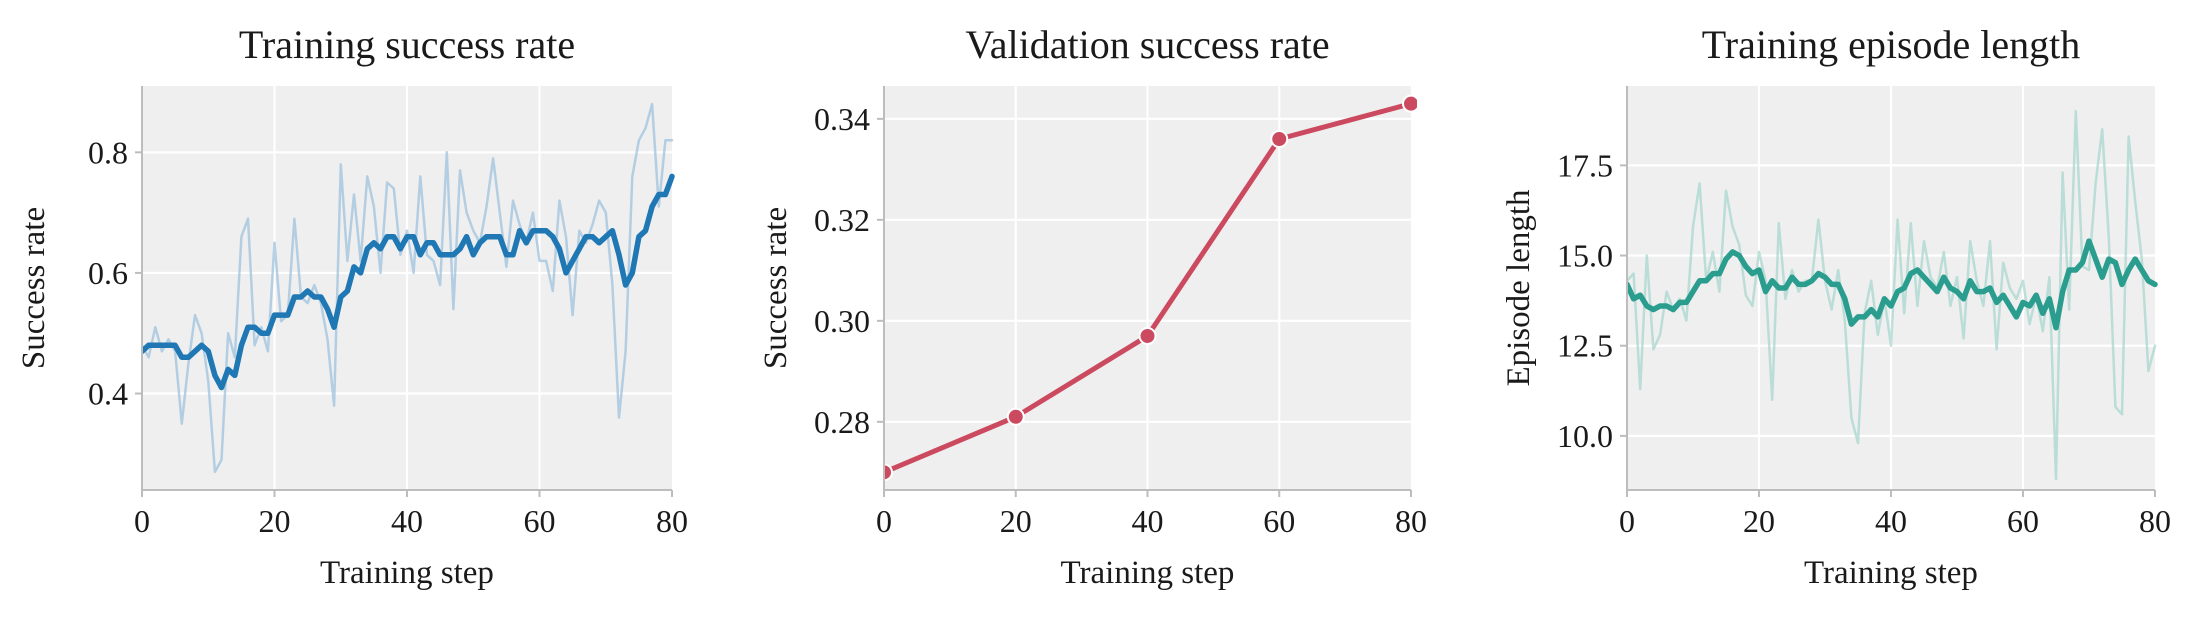 The image size is (2197, 619). Describe the element at coordinates (108, 273) in the screenshot. I see `y-tick-label: 0.6` at that location.